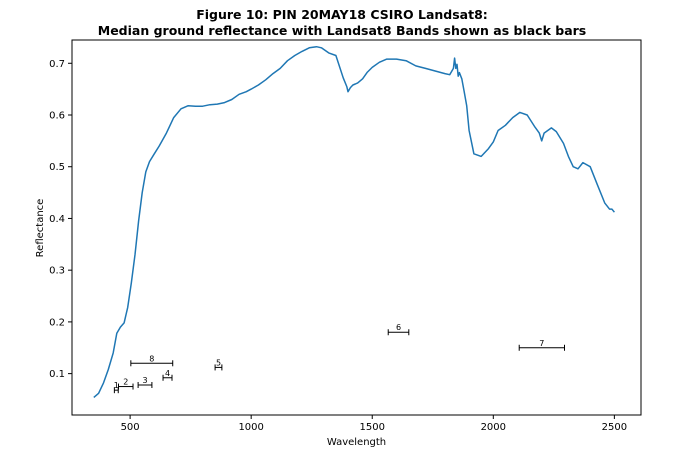  Describe the element at coordinates (40, 228) in the screenshot. I see `y-axis-label: Reflectance` at that location.